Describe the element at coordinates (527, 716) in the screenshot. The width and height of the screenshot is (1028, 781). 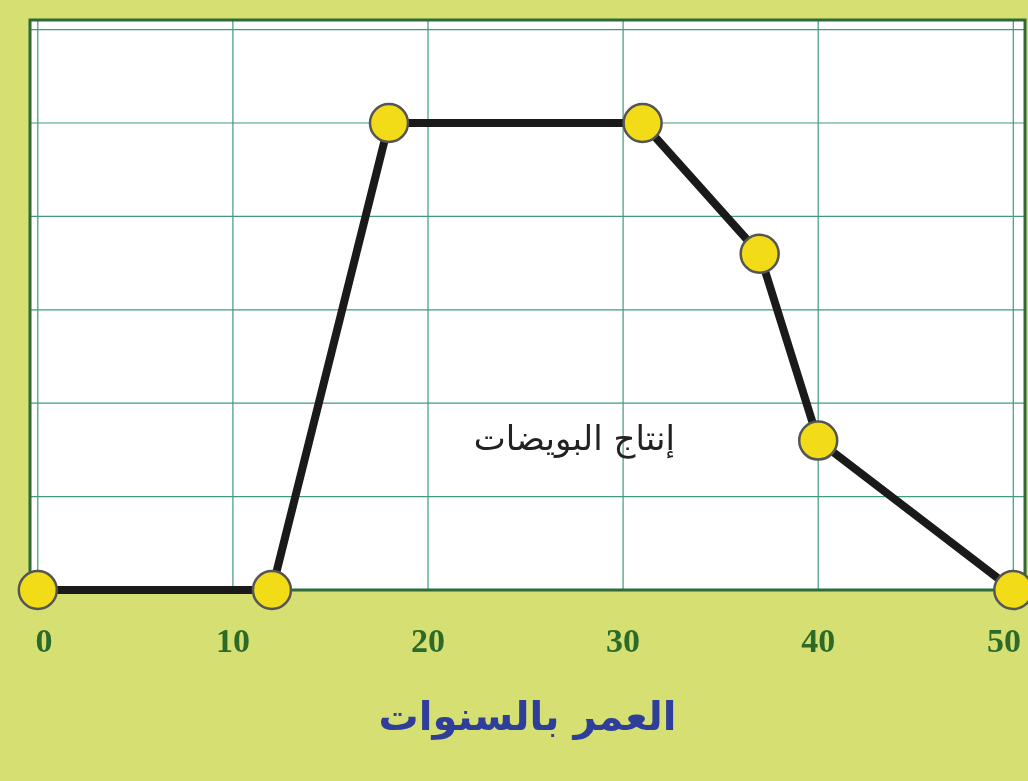
I see `x-axis-title: العمر بالسنوات` at that location.